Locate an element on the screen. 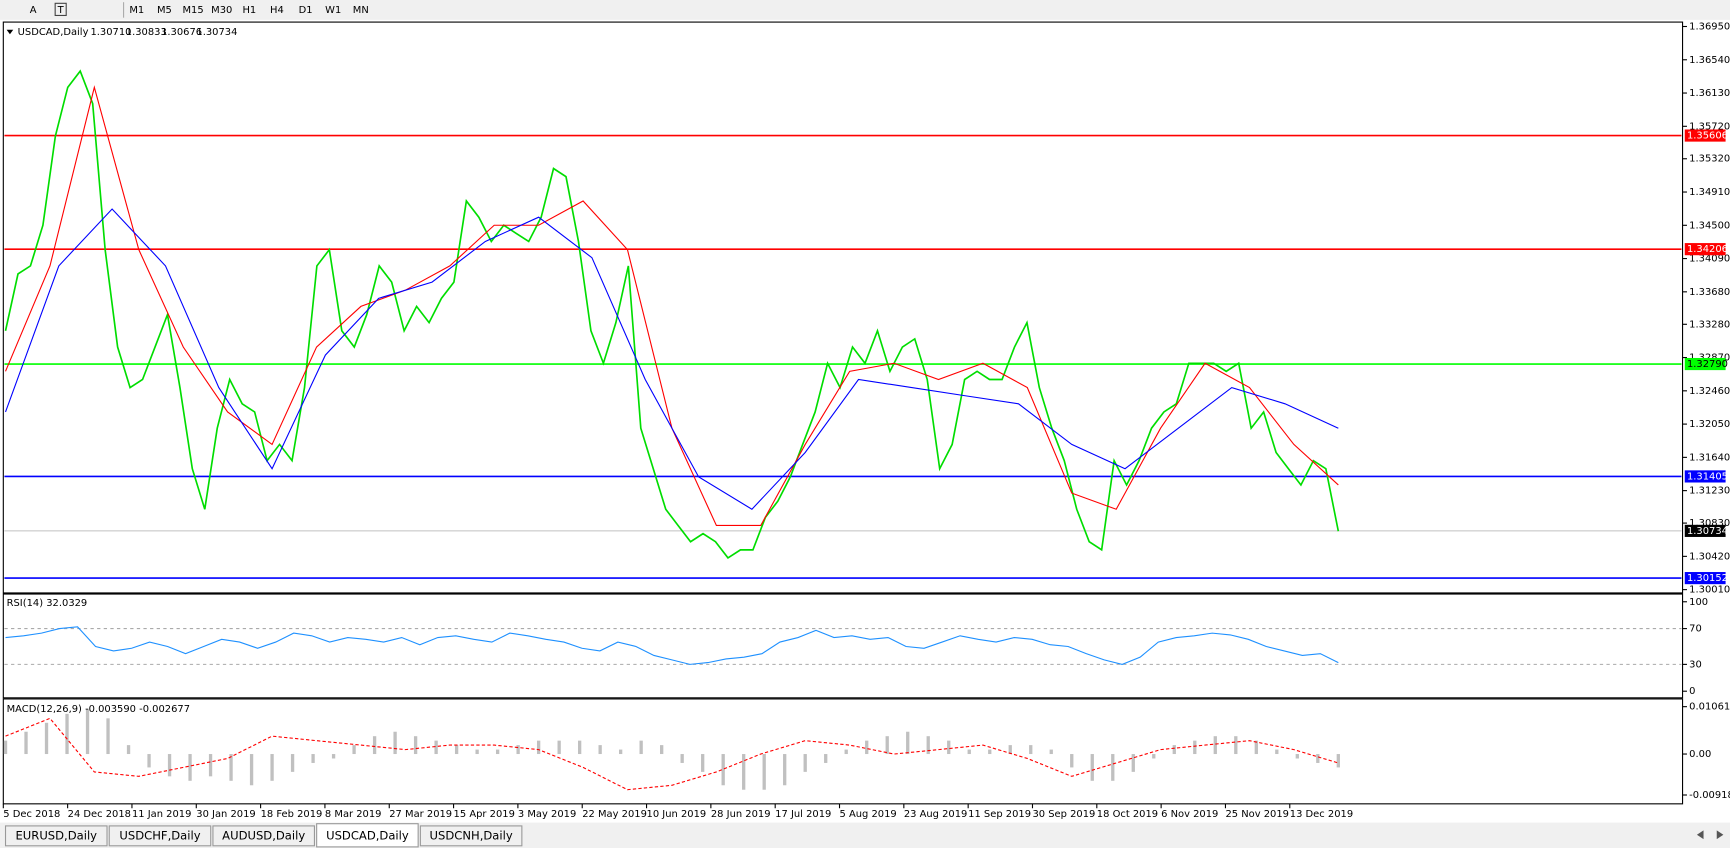 Image resolution: width=1730 pixels, height=848 pixels. panel-title: MACD(12,26,9) -0.003590 -0.002677 is located at coordinates (98, 709).